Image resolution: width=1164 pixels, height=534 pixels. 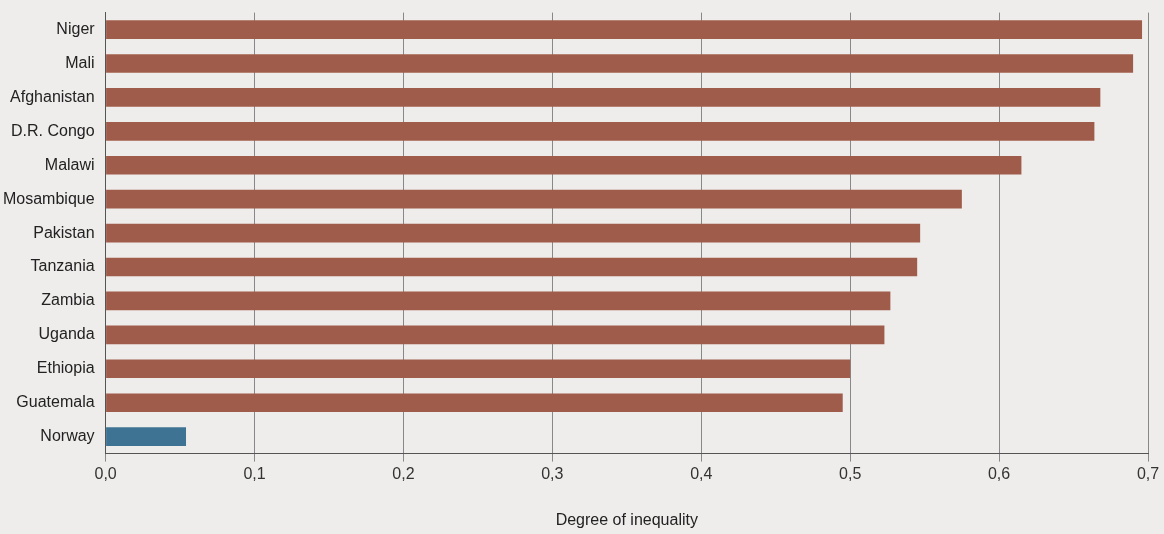 I want to click on x-tick-label: 0,7, so click(x=1148, y=473).